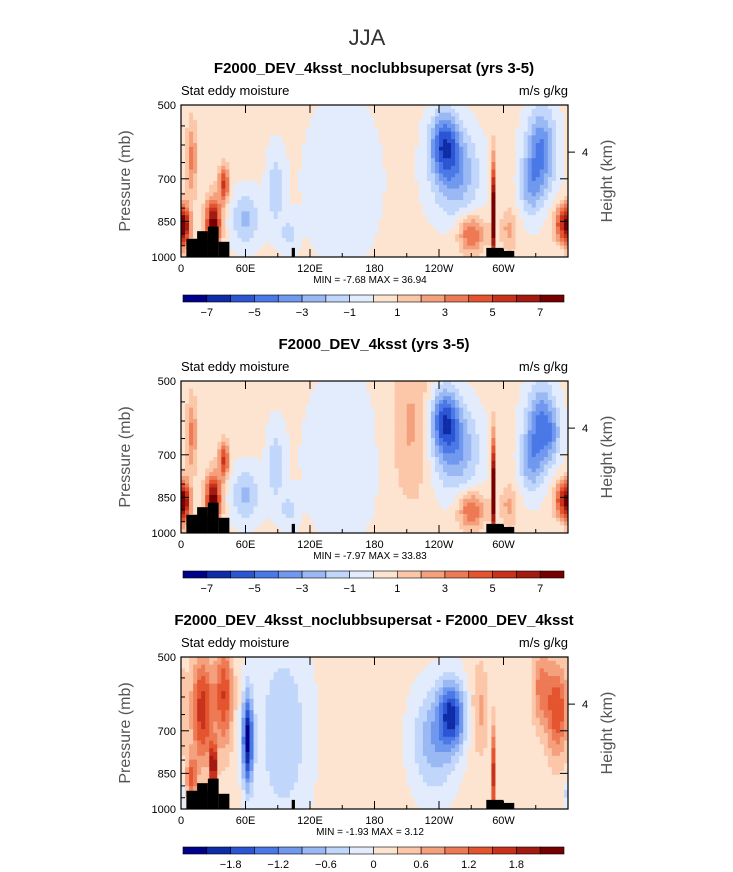  I want to click on colorbar: −7 −5 −3 −1 1 3 5 7, so click(373, 306).